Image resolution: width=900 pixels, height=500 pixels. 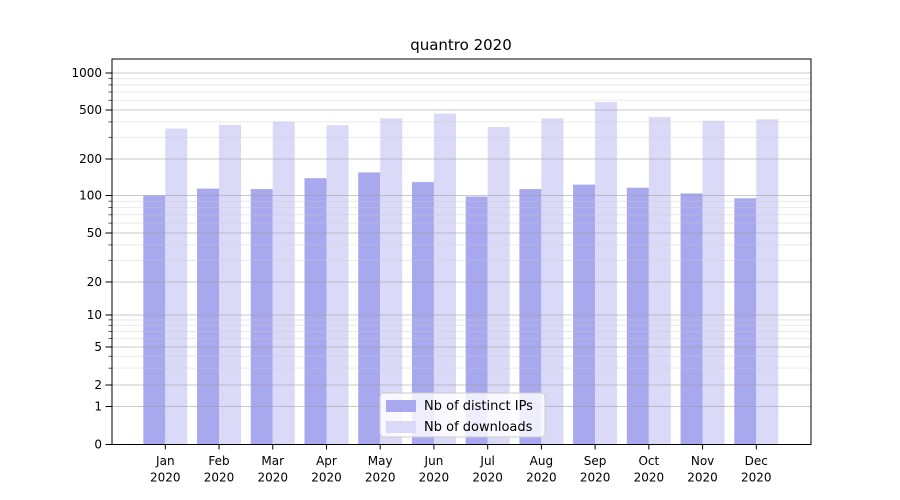 I want to click on bar-nb-of-distinct-ips-apr, so click(x=315, y=311).